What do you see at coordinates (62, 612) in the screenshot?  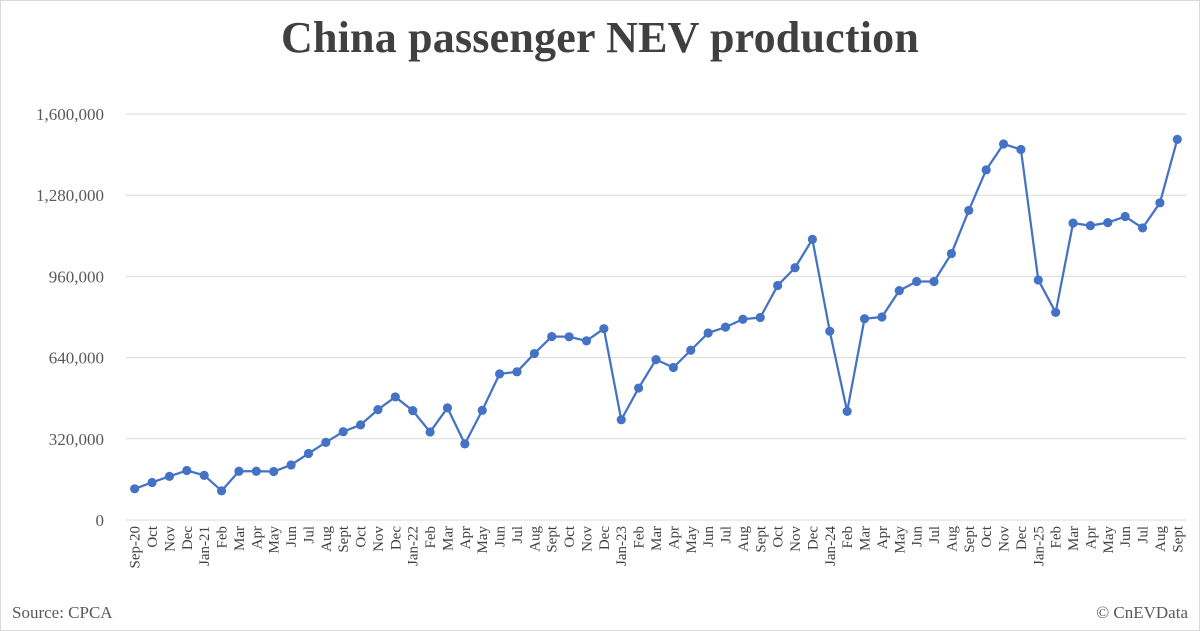 I see `source-note: Source: CPCA` at bounding box center [62, 612].